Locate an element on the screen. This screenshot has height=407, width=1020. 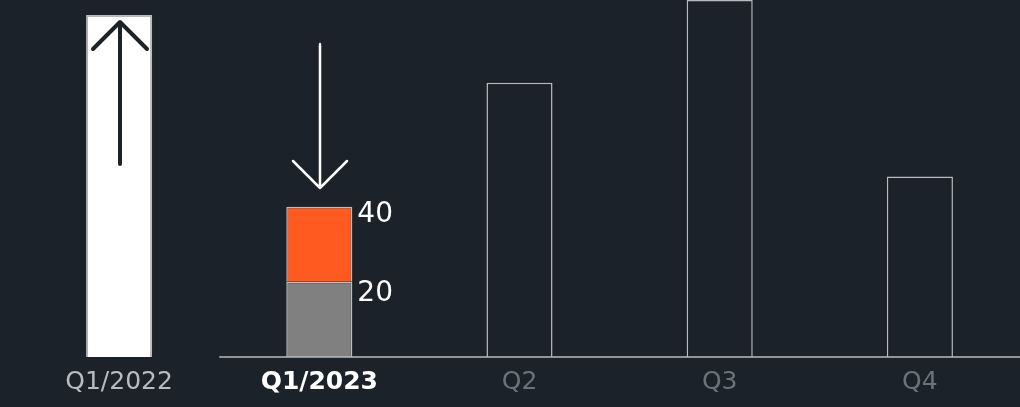
data-label: 20 is located at coordinates (375, 292).